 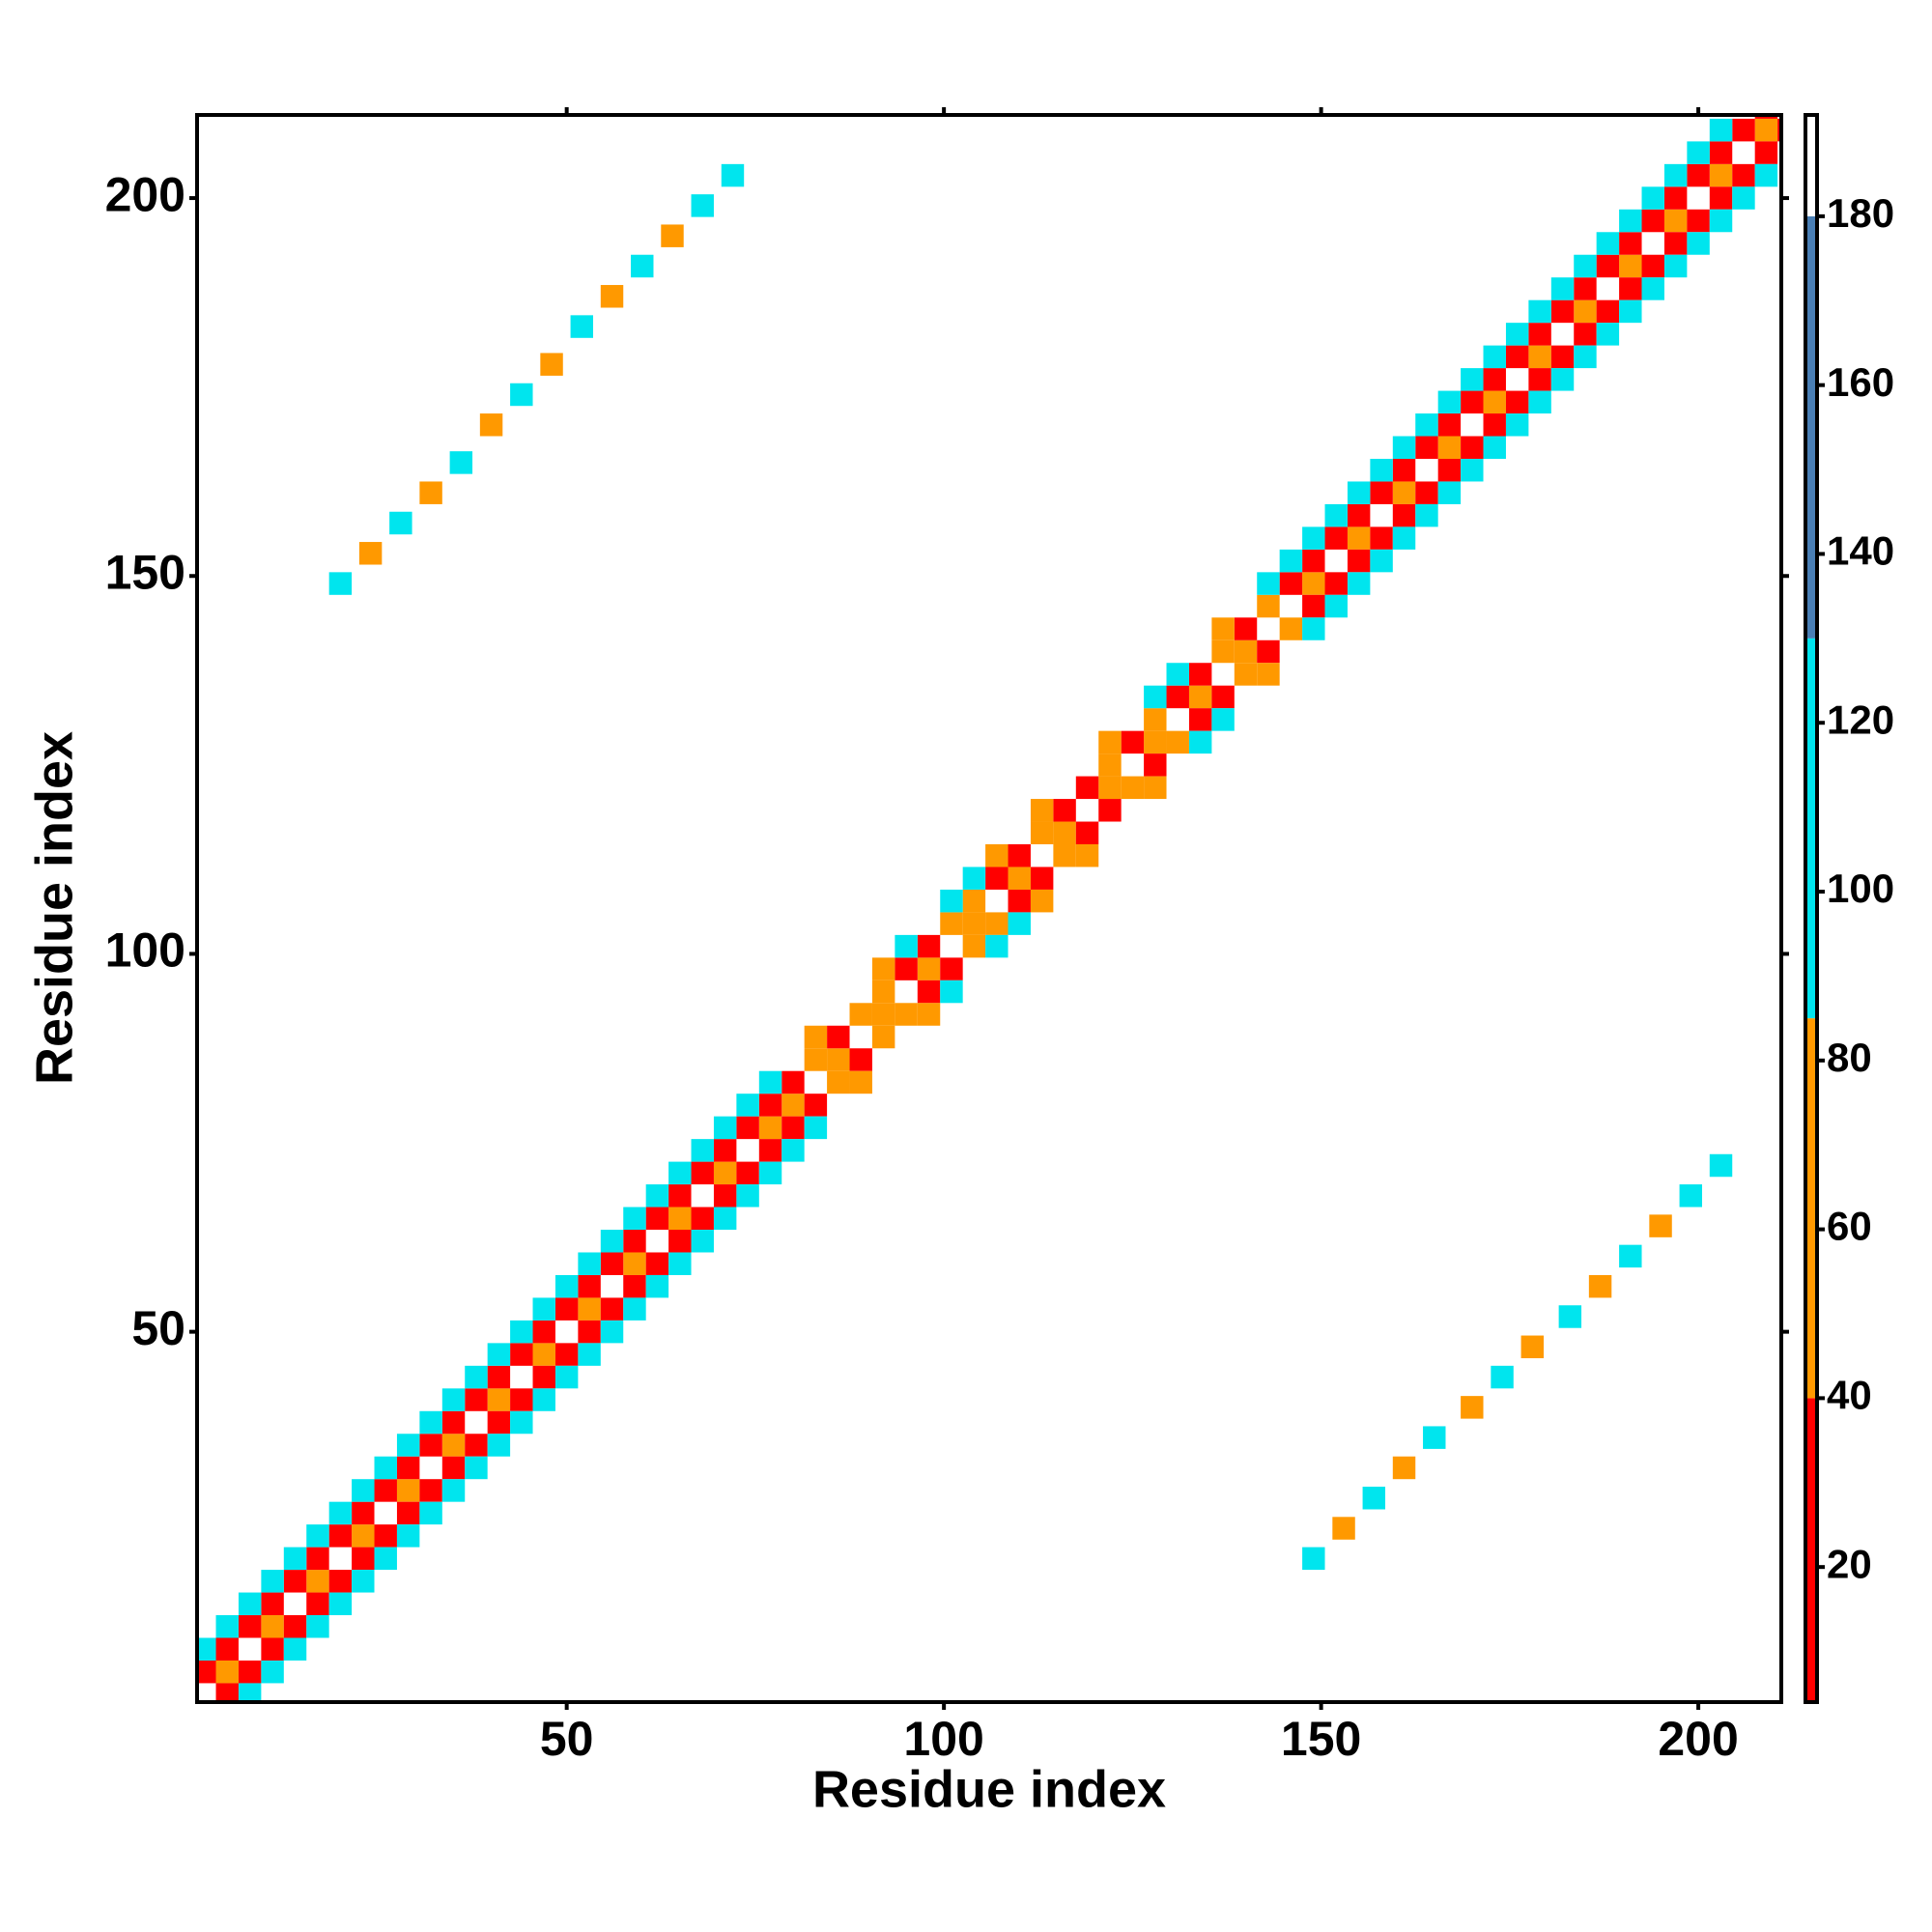 What do you see at coordinates (1698, 1739) in the screenshot?
I see `x-tick-label: 200` at bounding box center [1698, 1739].